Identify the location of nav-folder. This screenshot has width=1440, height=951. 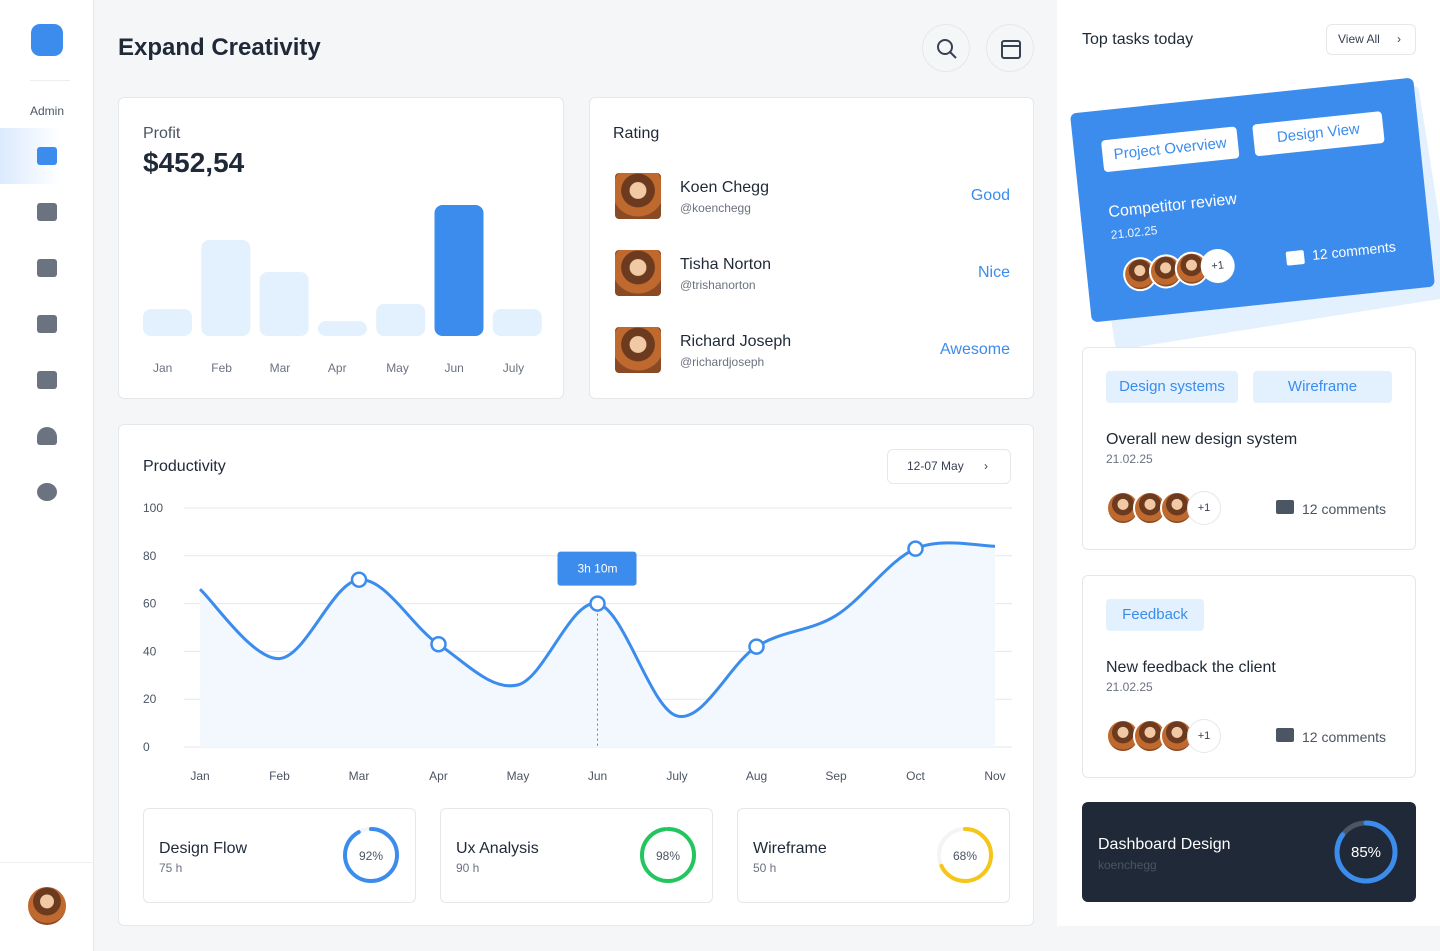
(47, 380).